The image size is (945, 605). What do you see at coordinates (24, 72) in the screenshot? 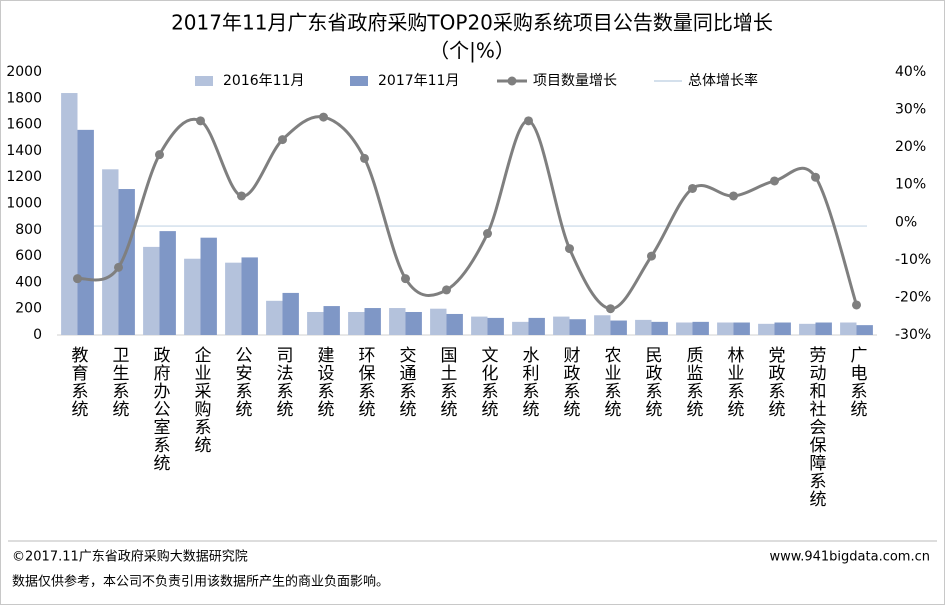
I see `y-tick-label: 2000` at bounding box center [24, 72].